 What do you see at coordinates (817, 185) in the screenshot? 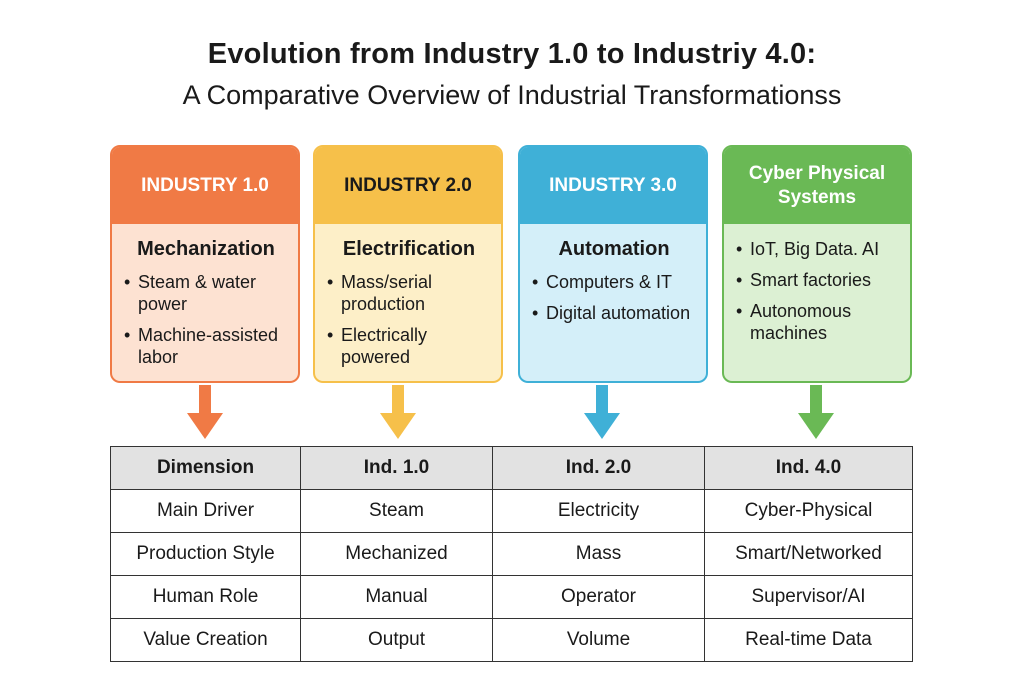
I see `card-header: Cyber Physical Systems` at bounding box center [817, 185].